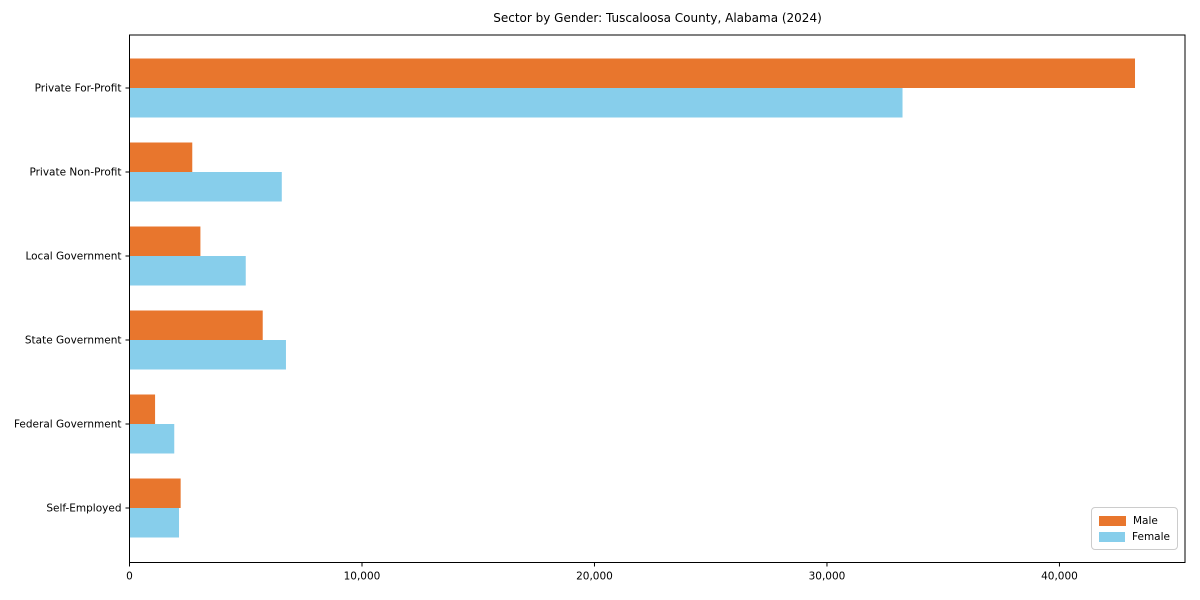 The image size is (1200, 600). What do you see at coordinates (827, 577) in the screenshot?
I see `x-tick-label: 30,000` at bounding box center [827, 577].